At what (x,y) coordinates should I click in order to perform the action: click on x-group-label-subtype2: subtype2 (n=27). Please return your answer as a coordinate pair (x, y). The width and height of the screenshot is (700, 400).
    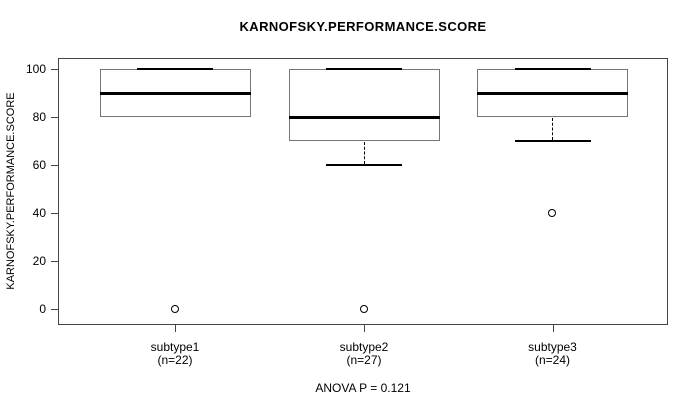
    Looking at the image, I should click on (364, 354).